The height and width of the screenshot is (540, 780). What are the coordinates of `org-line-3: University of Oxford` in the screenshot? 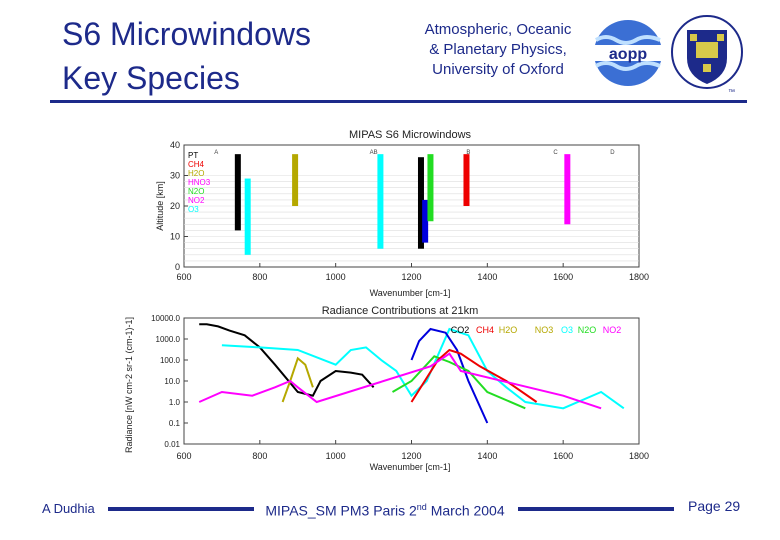 It's located at (498, 69).